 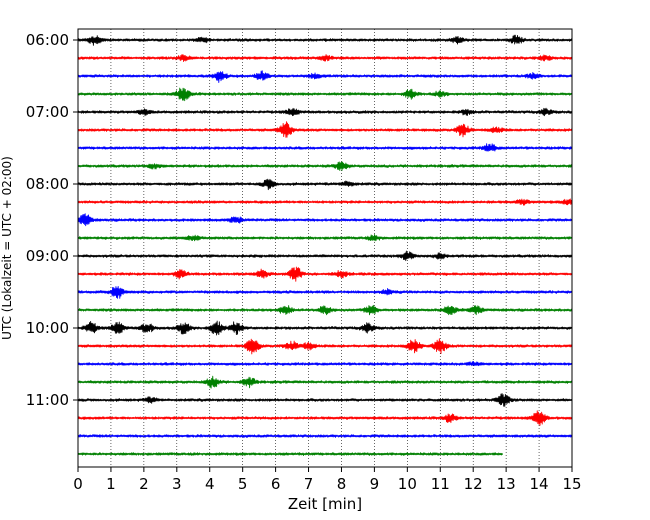 I want to click on y-tick-label: 09:00, so click(x=47, y=256).